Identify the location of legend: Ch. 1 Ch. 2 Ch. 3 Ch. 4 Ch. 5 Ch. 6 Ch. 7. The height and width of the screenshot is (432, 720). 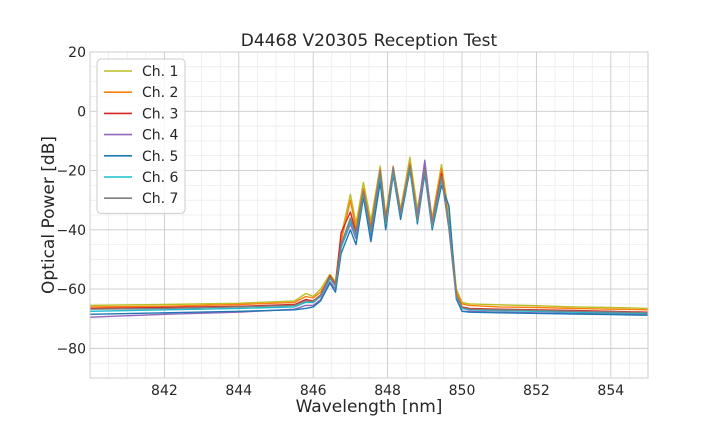
(141, 136).